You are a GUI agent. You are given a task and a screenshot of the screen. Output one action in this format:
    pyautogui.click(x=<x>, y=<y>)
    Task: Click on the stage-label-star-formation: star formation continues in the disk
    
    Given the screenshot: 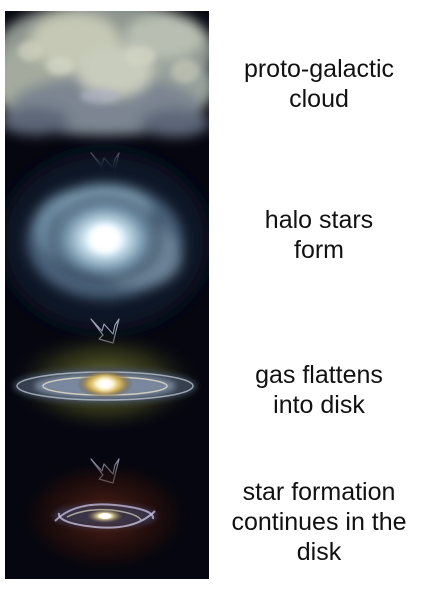 What is the action you would take?
    pyautogui.click(x=319, y=522)
    